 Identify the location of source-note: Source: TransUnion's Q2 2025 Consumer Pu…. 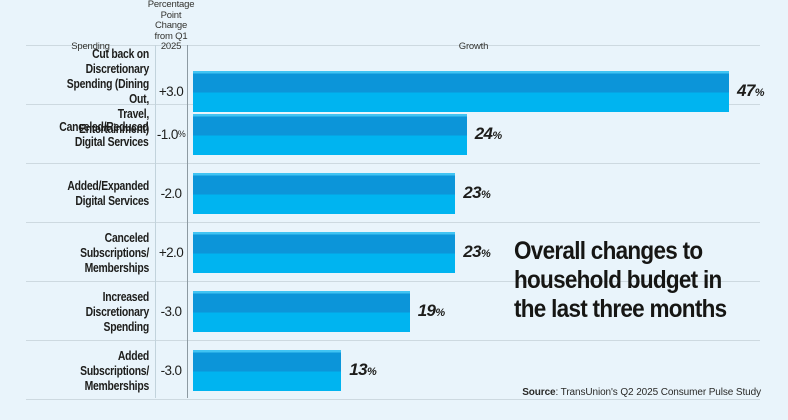
(641, 392).